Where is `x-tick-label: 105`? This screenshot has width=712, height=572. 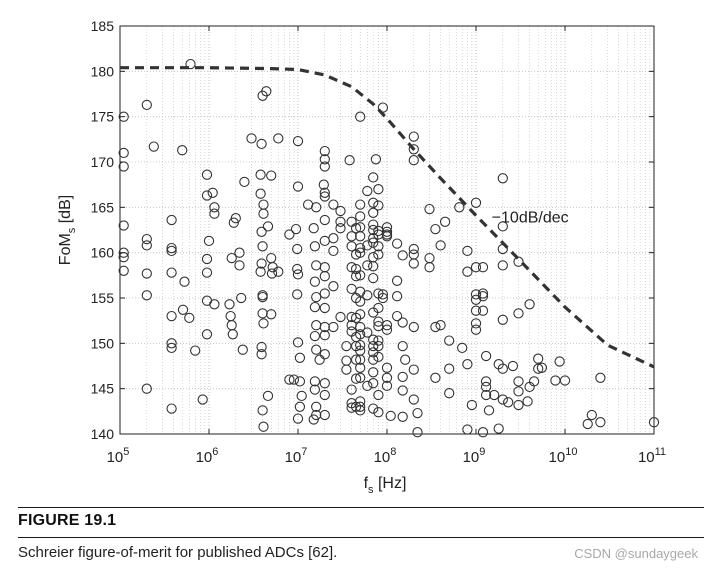 x-tick-label: 105 is located at coordinates (118, 456).